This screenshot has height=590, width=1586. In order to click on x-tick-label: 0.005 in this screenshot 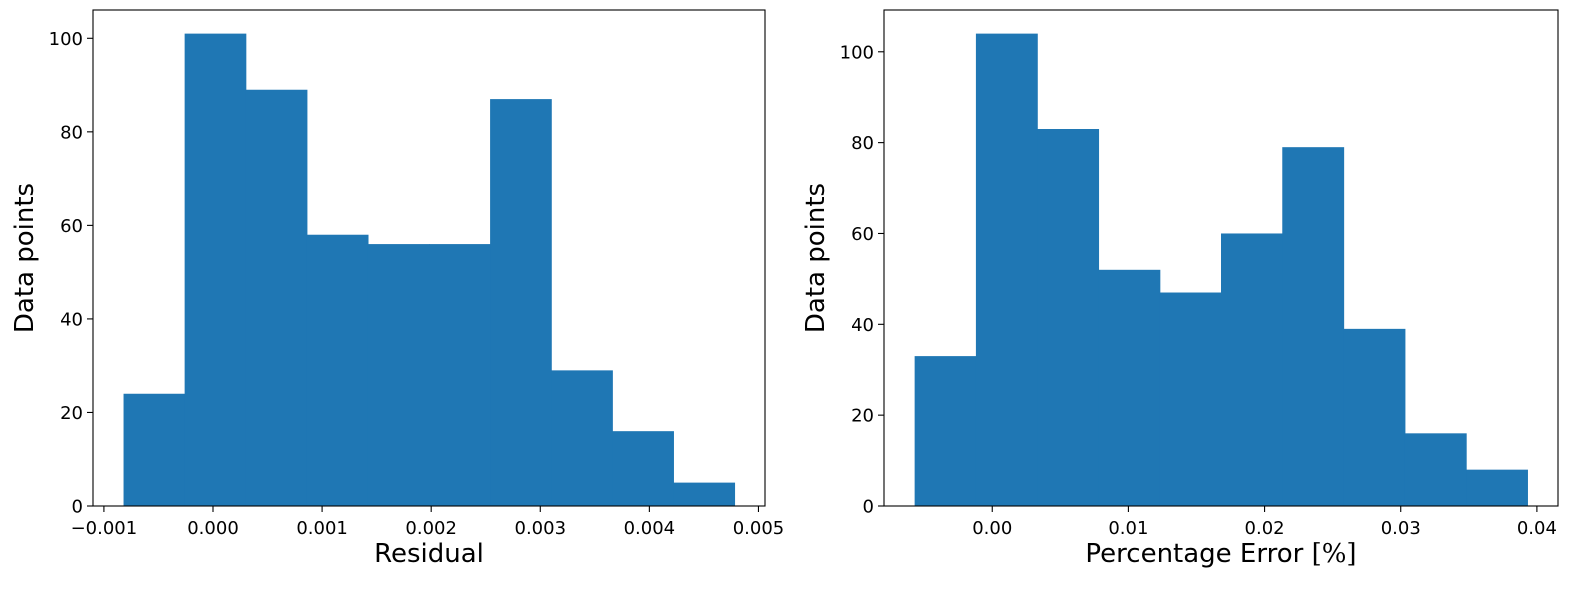, I will do `click(759, 528)`.